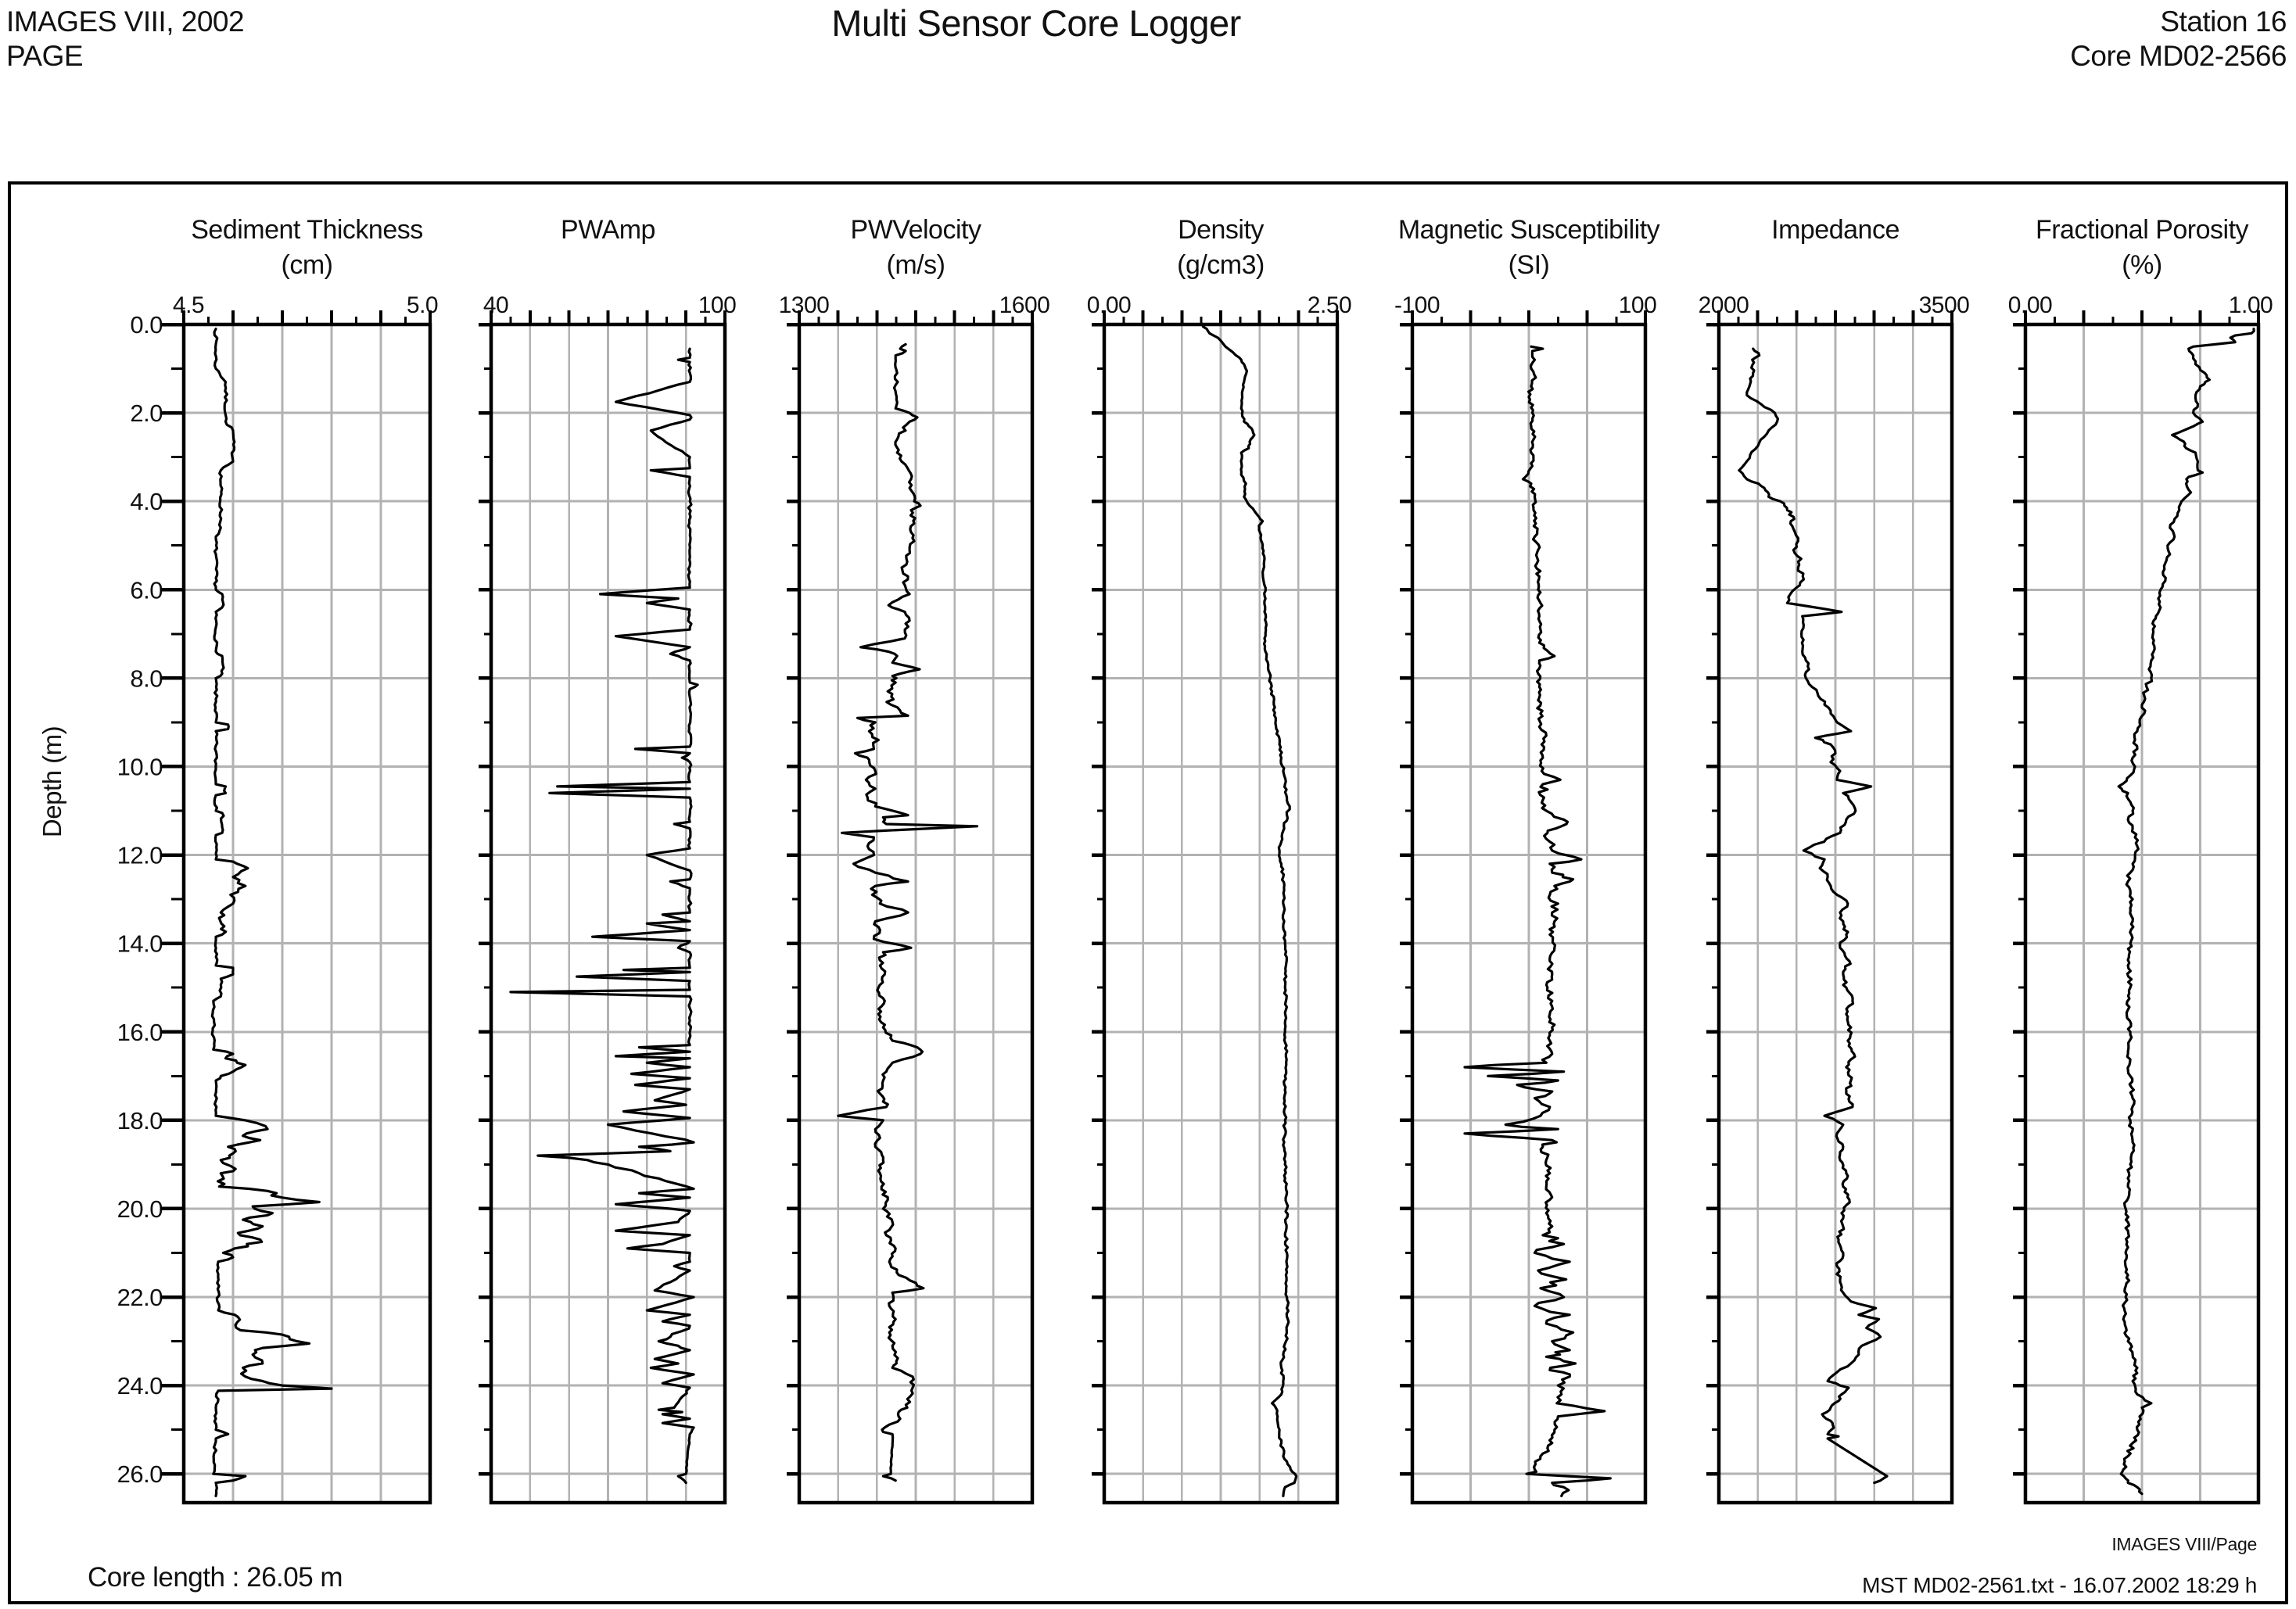 This screenshot has width=2296, height=1609. What do you see at coordinates (307, 230) in the screenshot?
I see `panel-title: Sediment Thickness` at bounding box center [307, 230].